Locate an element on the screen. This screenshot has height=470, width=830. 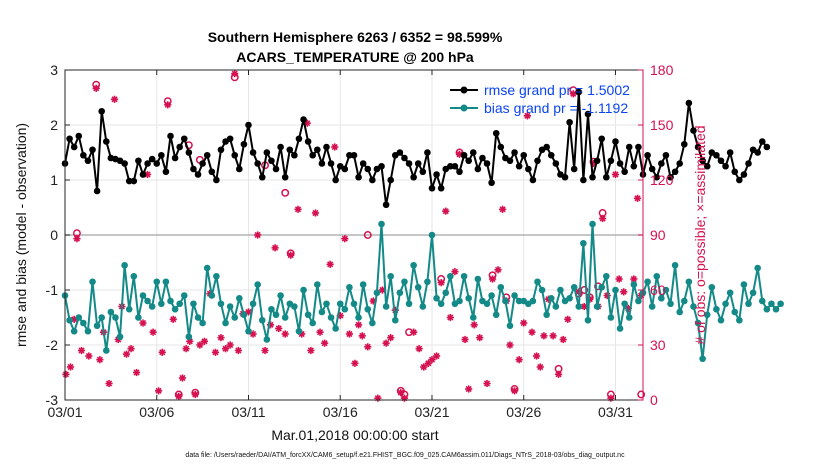
y-right-tick-label: 60 is located at coordinates (658, 290).